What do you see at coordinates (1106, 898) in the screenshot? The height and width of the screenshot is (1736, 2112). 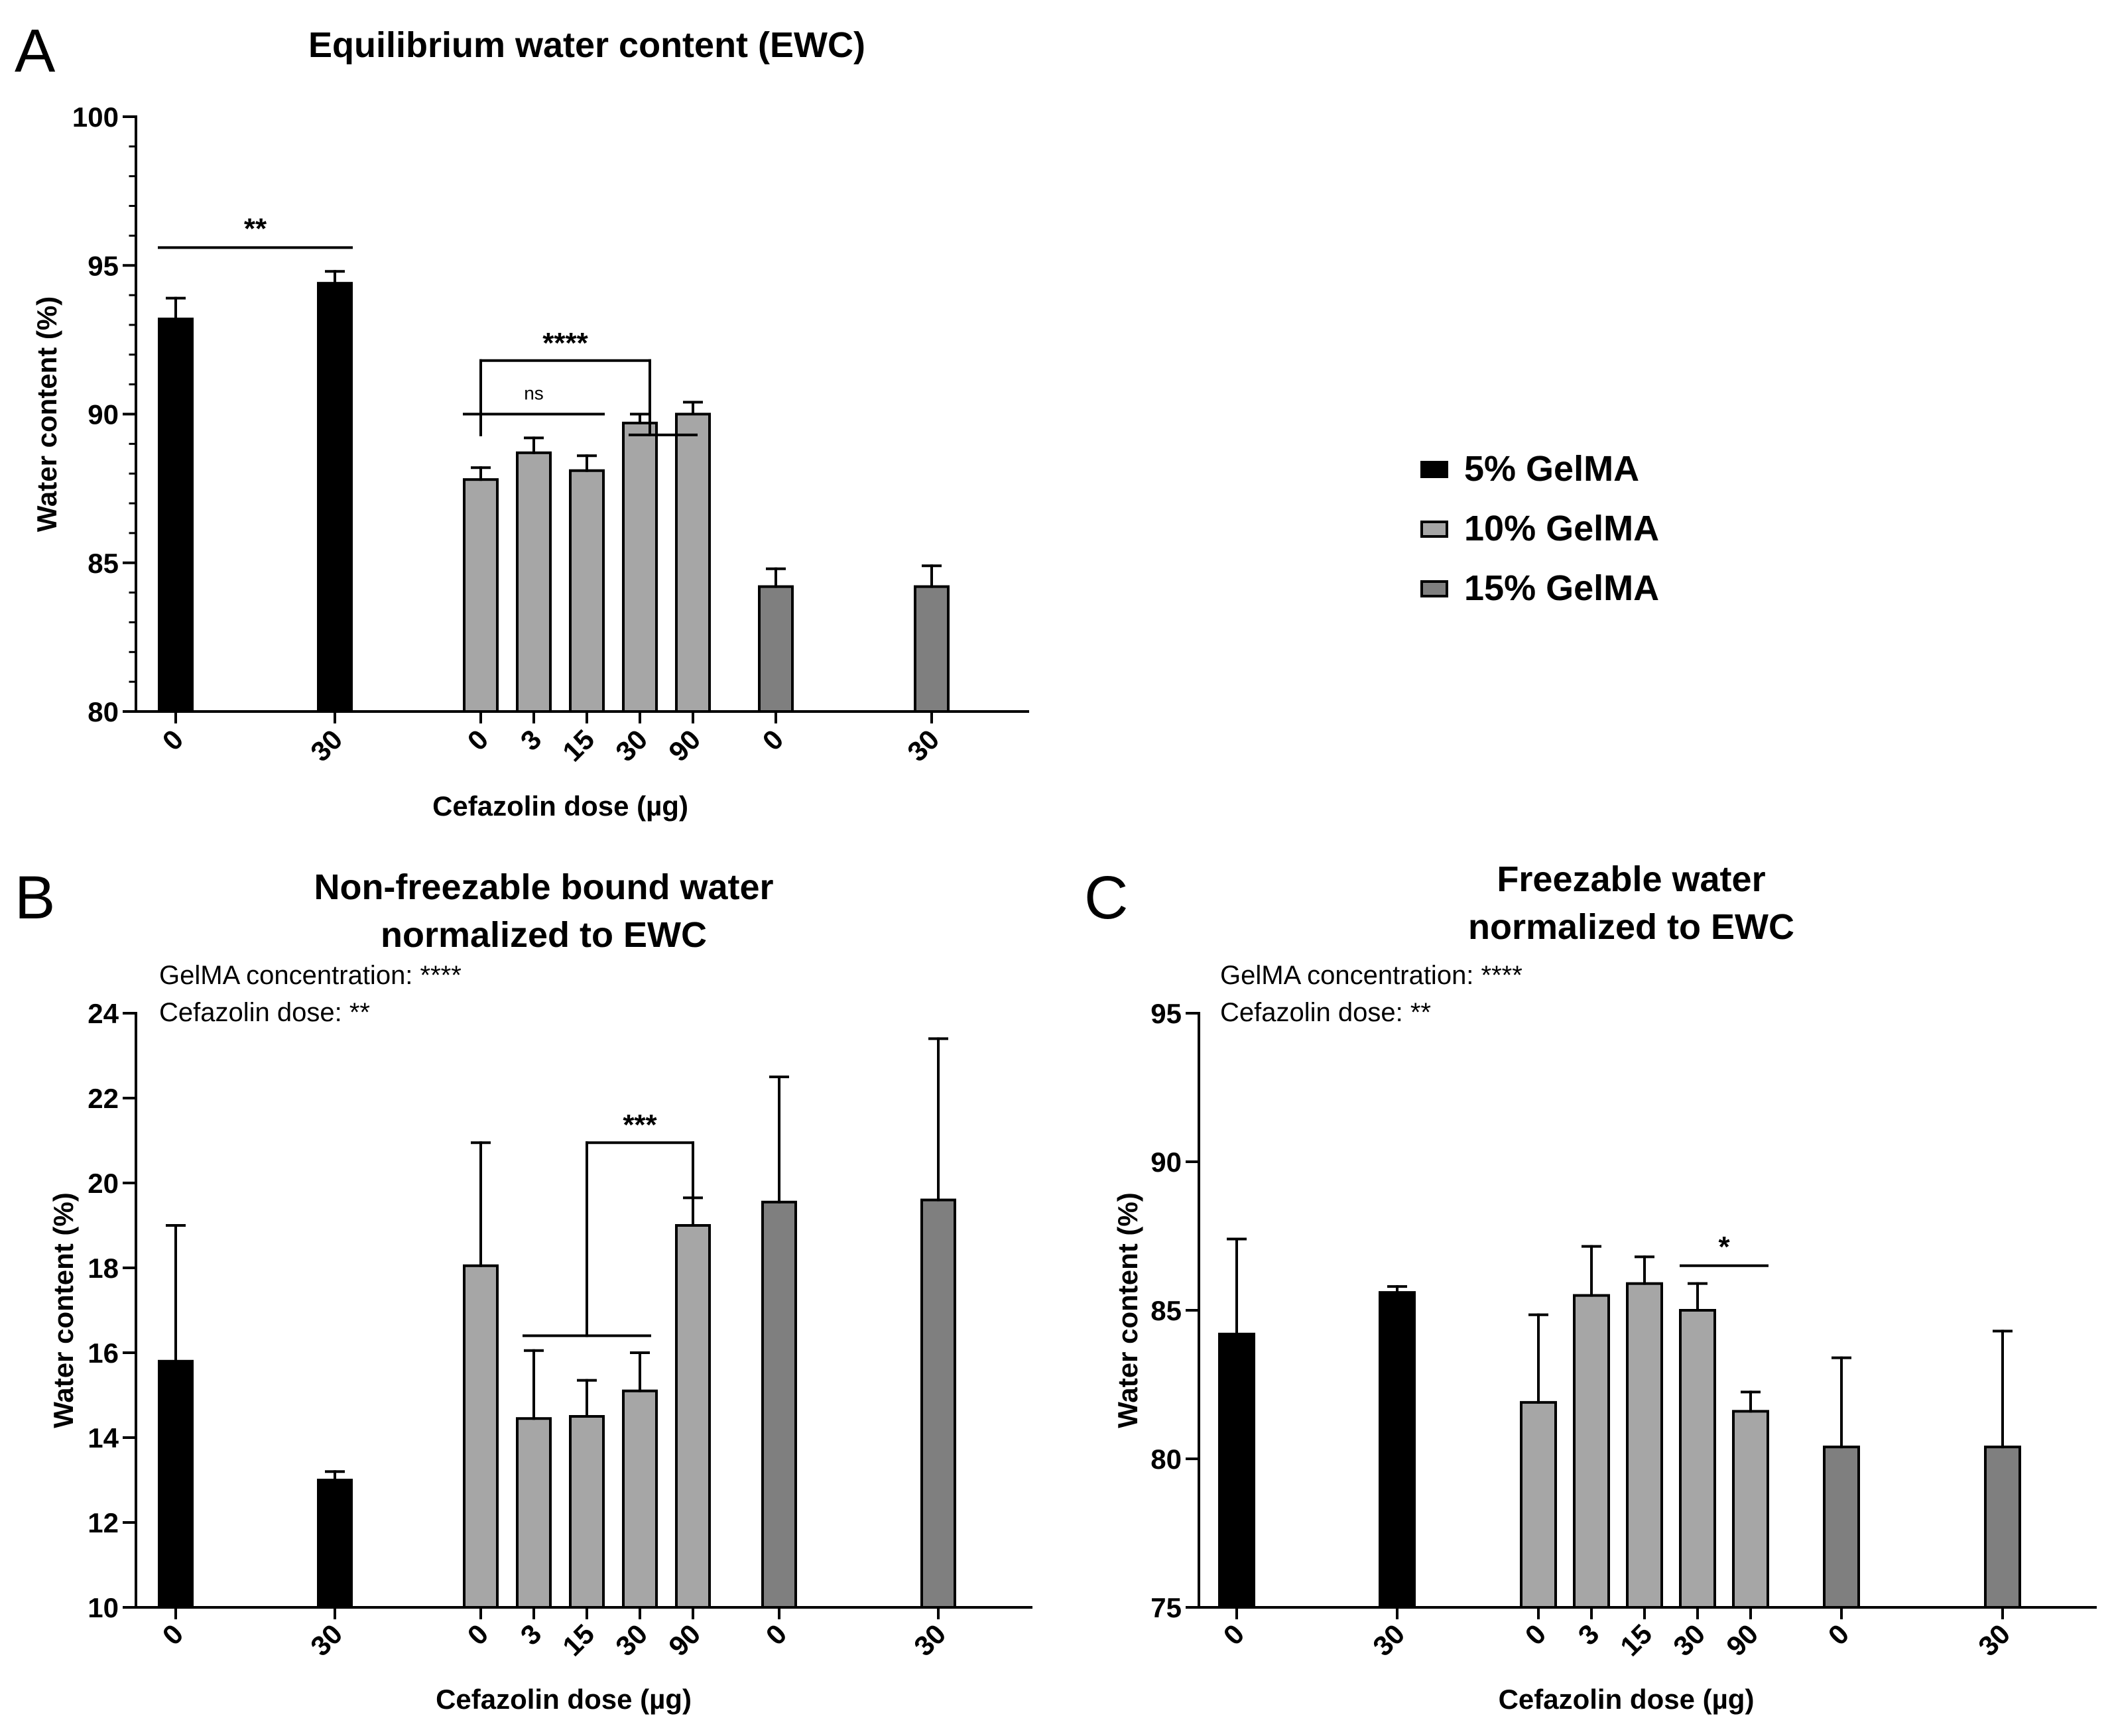 I see `panel-letter: C` at bounding box center [1106, 898].